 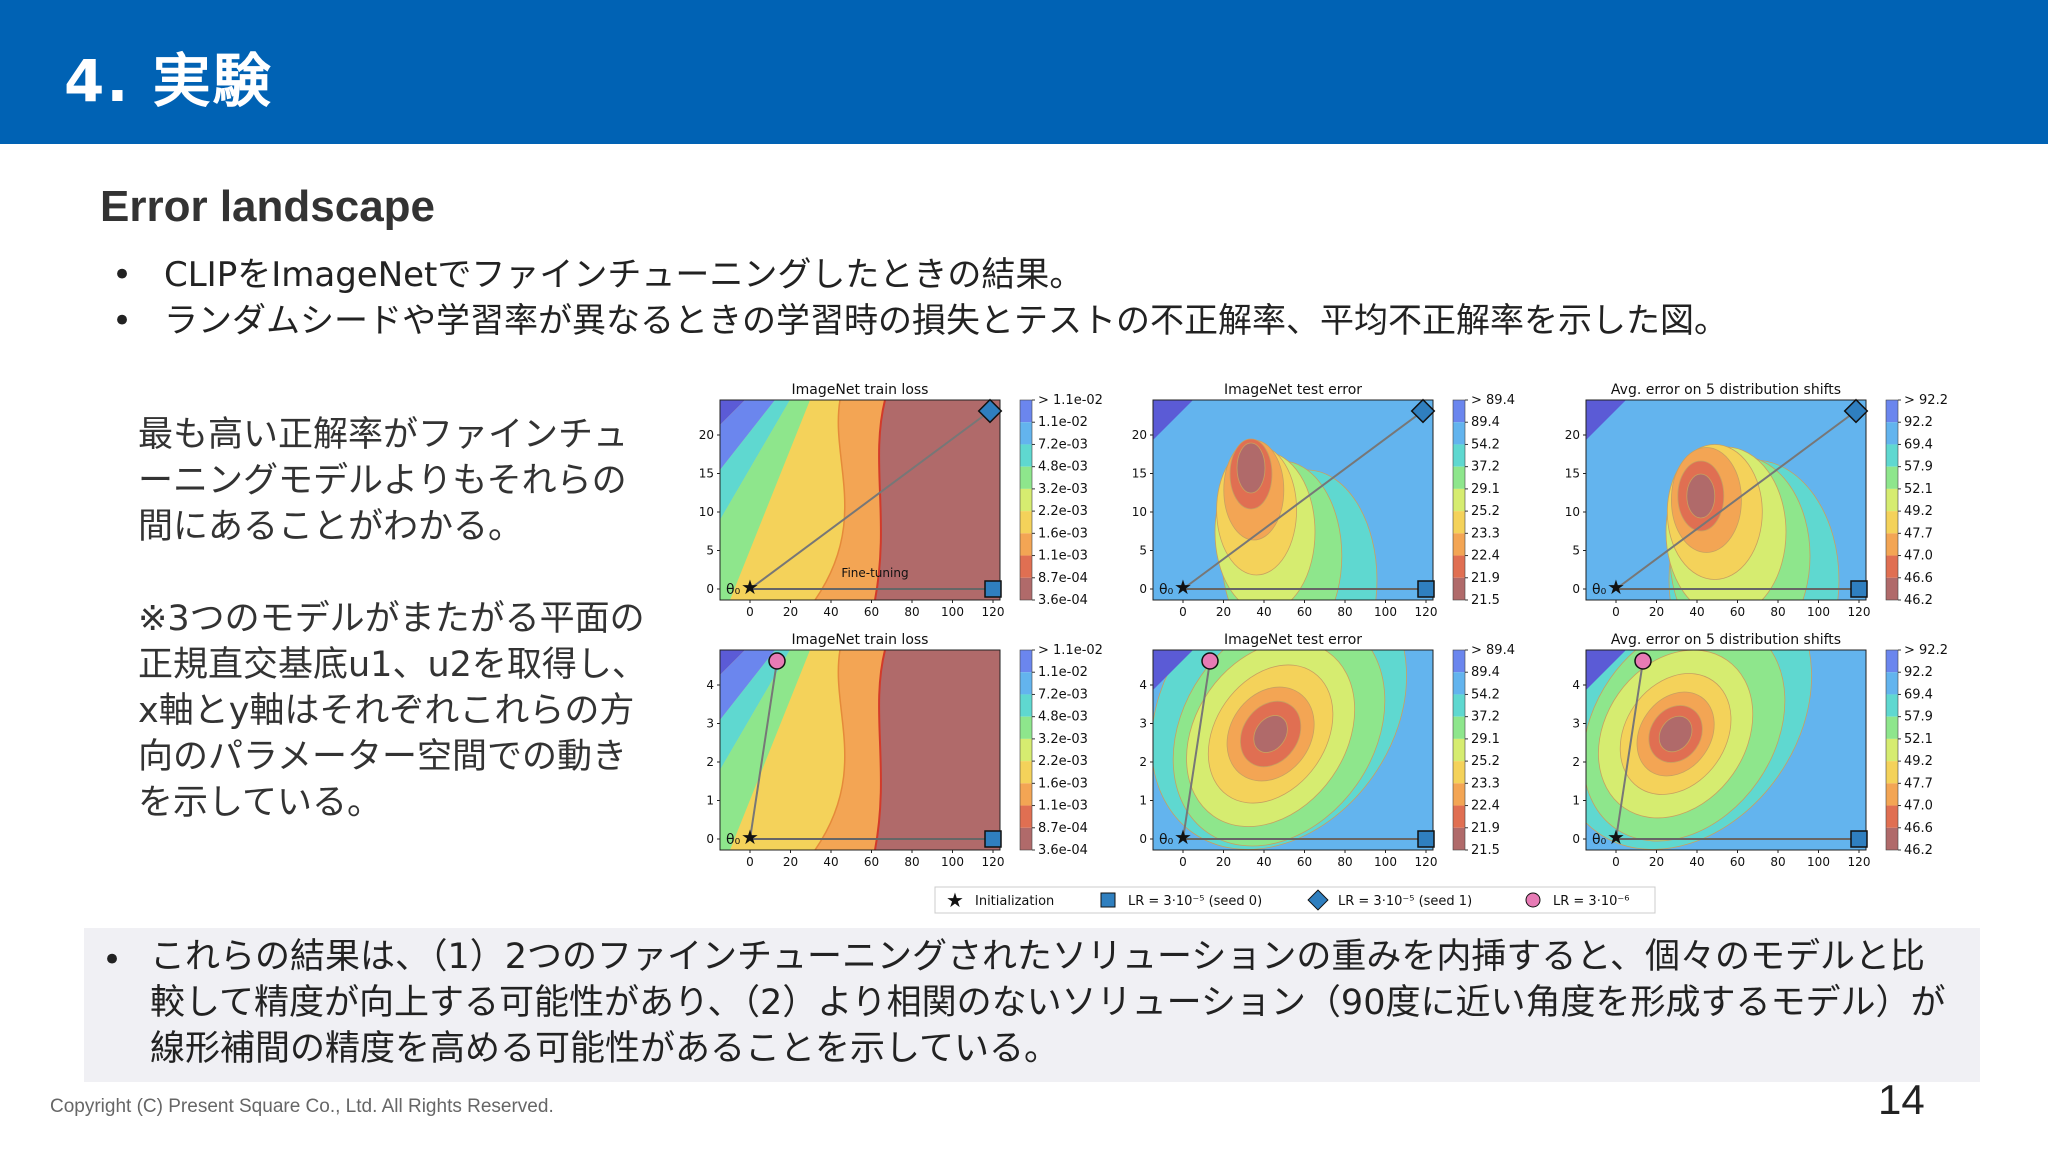 I want to click on legend-label: Initialization, so click(x=1014, y=901).